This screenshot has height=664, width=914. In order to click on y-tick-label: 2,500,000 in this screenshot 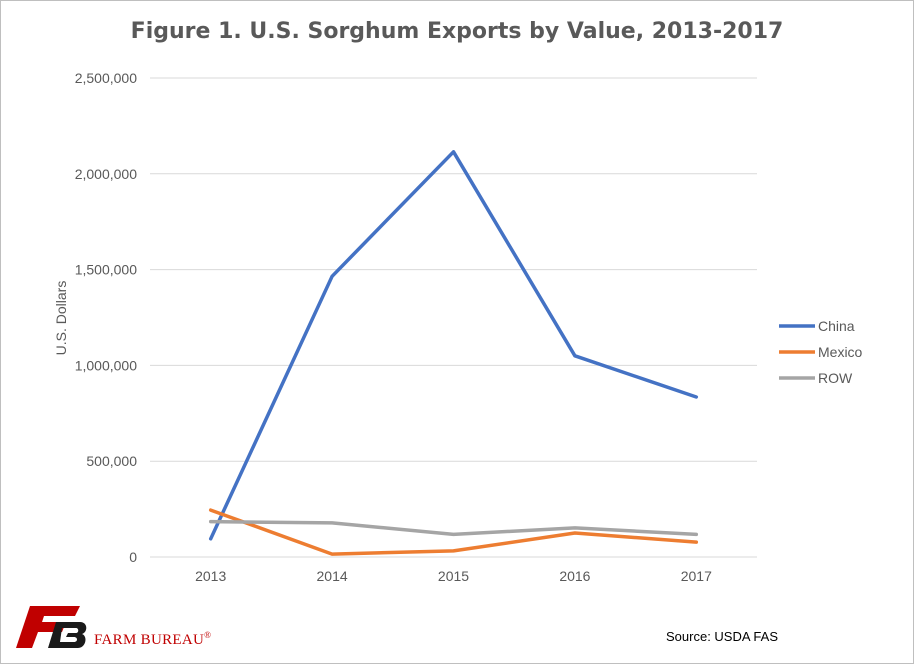, I will do `click(106, 78)`.